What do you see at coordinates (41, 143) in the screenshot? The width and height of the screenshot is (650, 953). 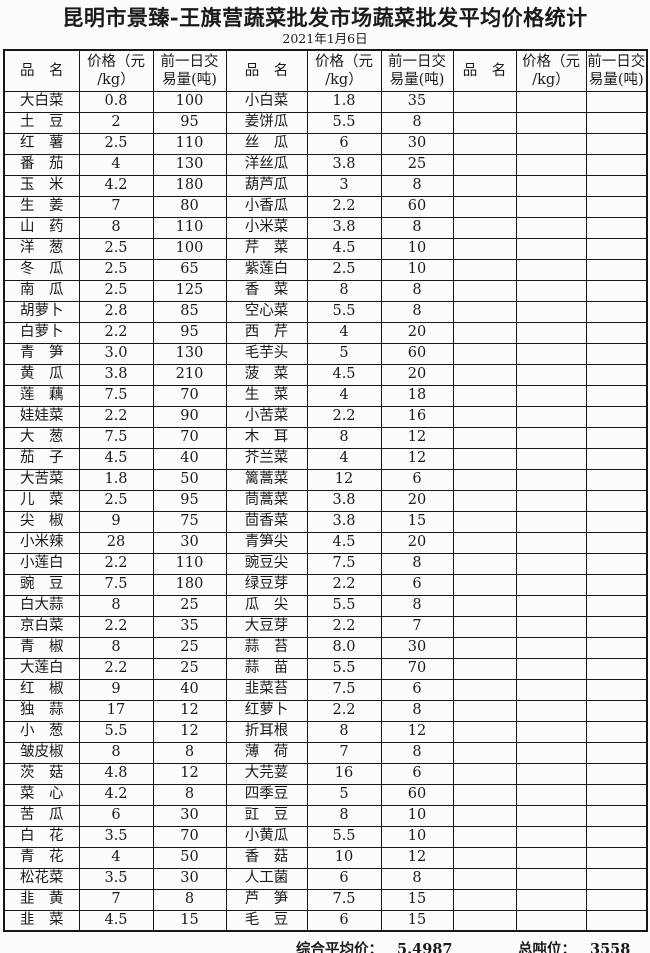 I see `item-name-cell: 红 薯` at bounding box center [41, 143].